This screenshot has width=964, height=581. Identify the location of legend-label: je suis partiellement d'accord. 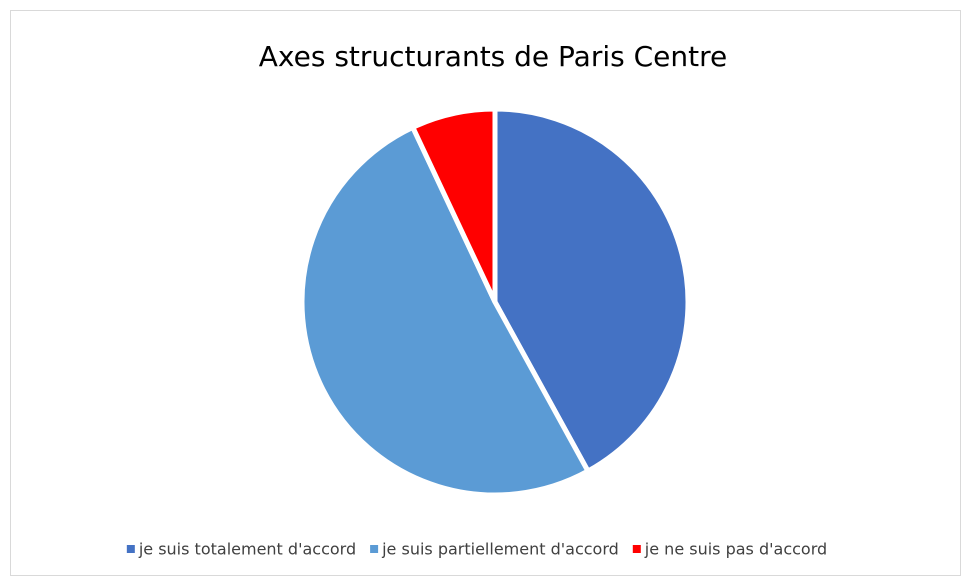
(500, 549).